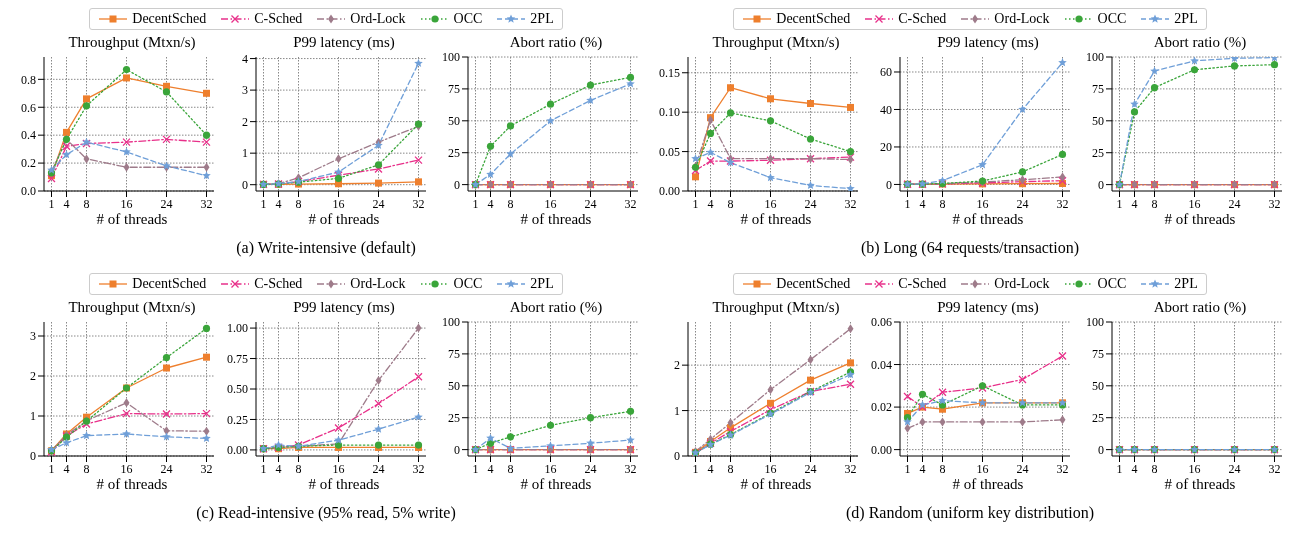  What do you see at coordinates (245, 90) in the screenshot?
I see `y-tick-label: 3` at bounding box center [245, 90].